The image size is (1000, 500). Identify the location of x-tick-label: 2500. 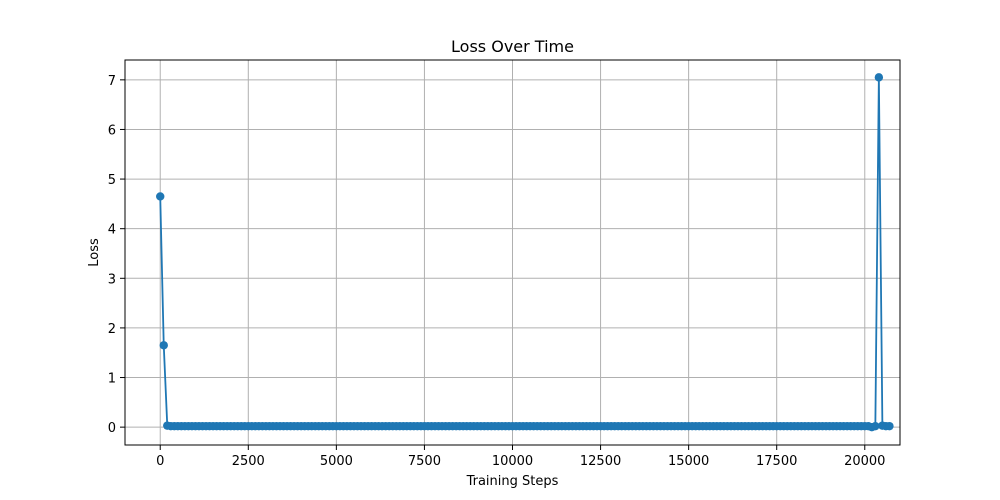
(248, 461).